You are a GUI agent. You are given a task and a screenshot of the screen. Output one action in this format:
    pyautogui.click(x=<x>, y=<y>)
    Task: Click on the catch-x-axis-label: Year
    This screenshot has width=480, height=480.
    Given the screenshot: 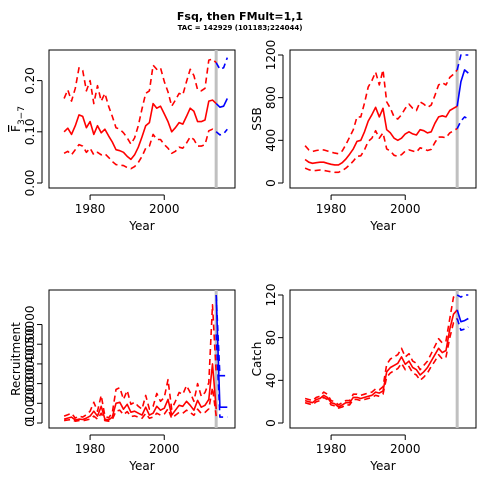 What is the action you would take?
    pyautogui.click(x=382, y=466)
    